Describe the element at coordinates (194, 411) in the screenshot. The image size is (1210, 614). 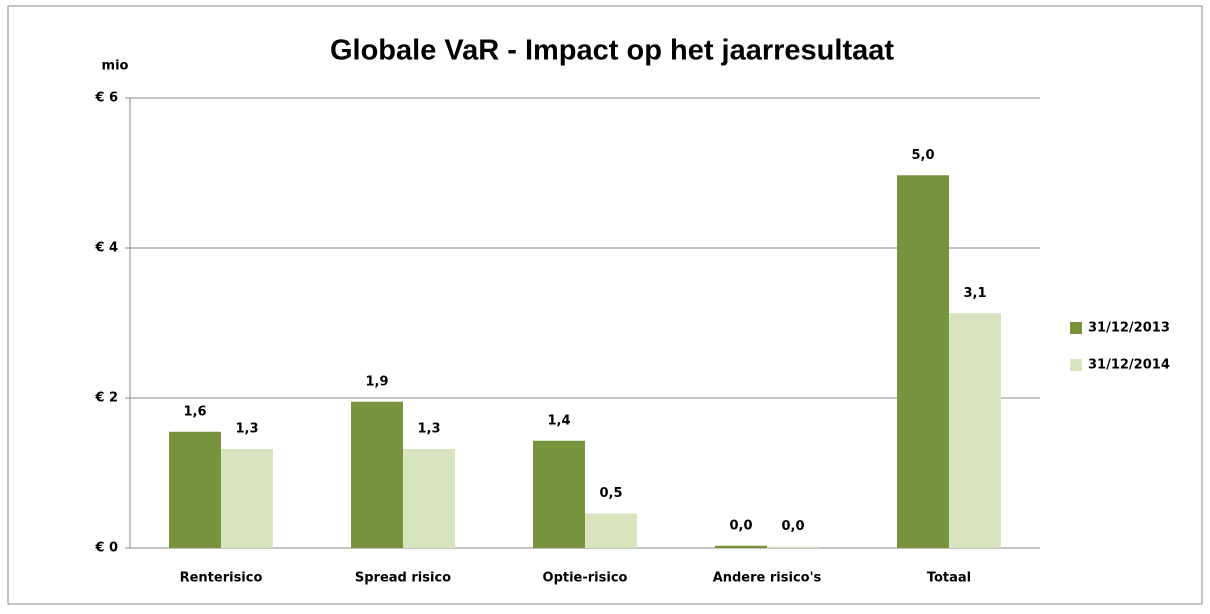
I see `value-label: 1,6` at that location.